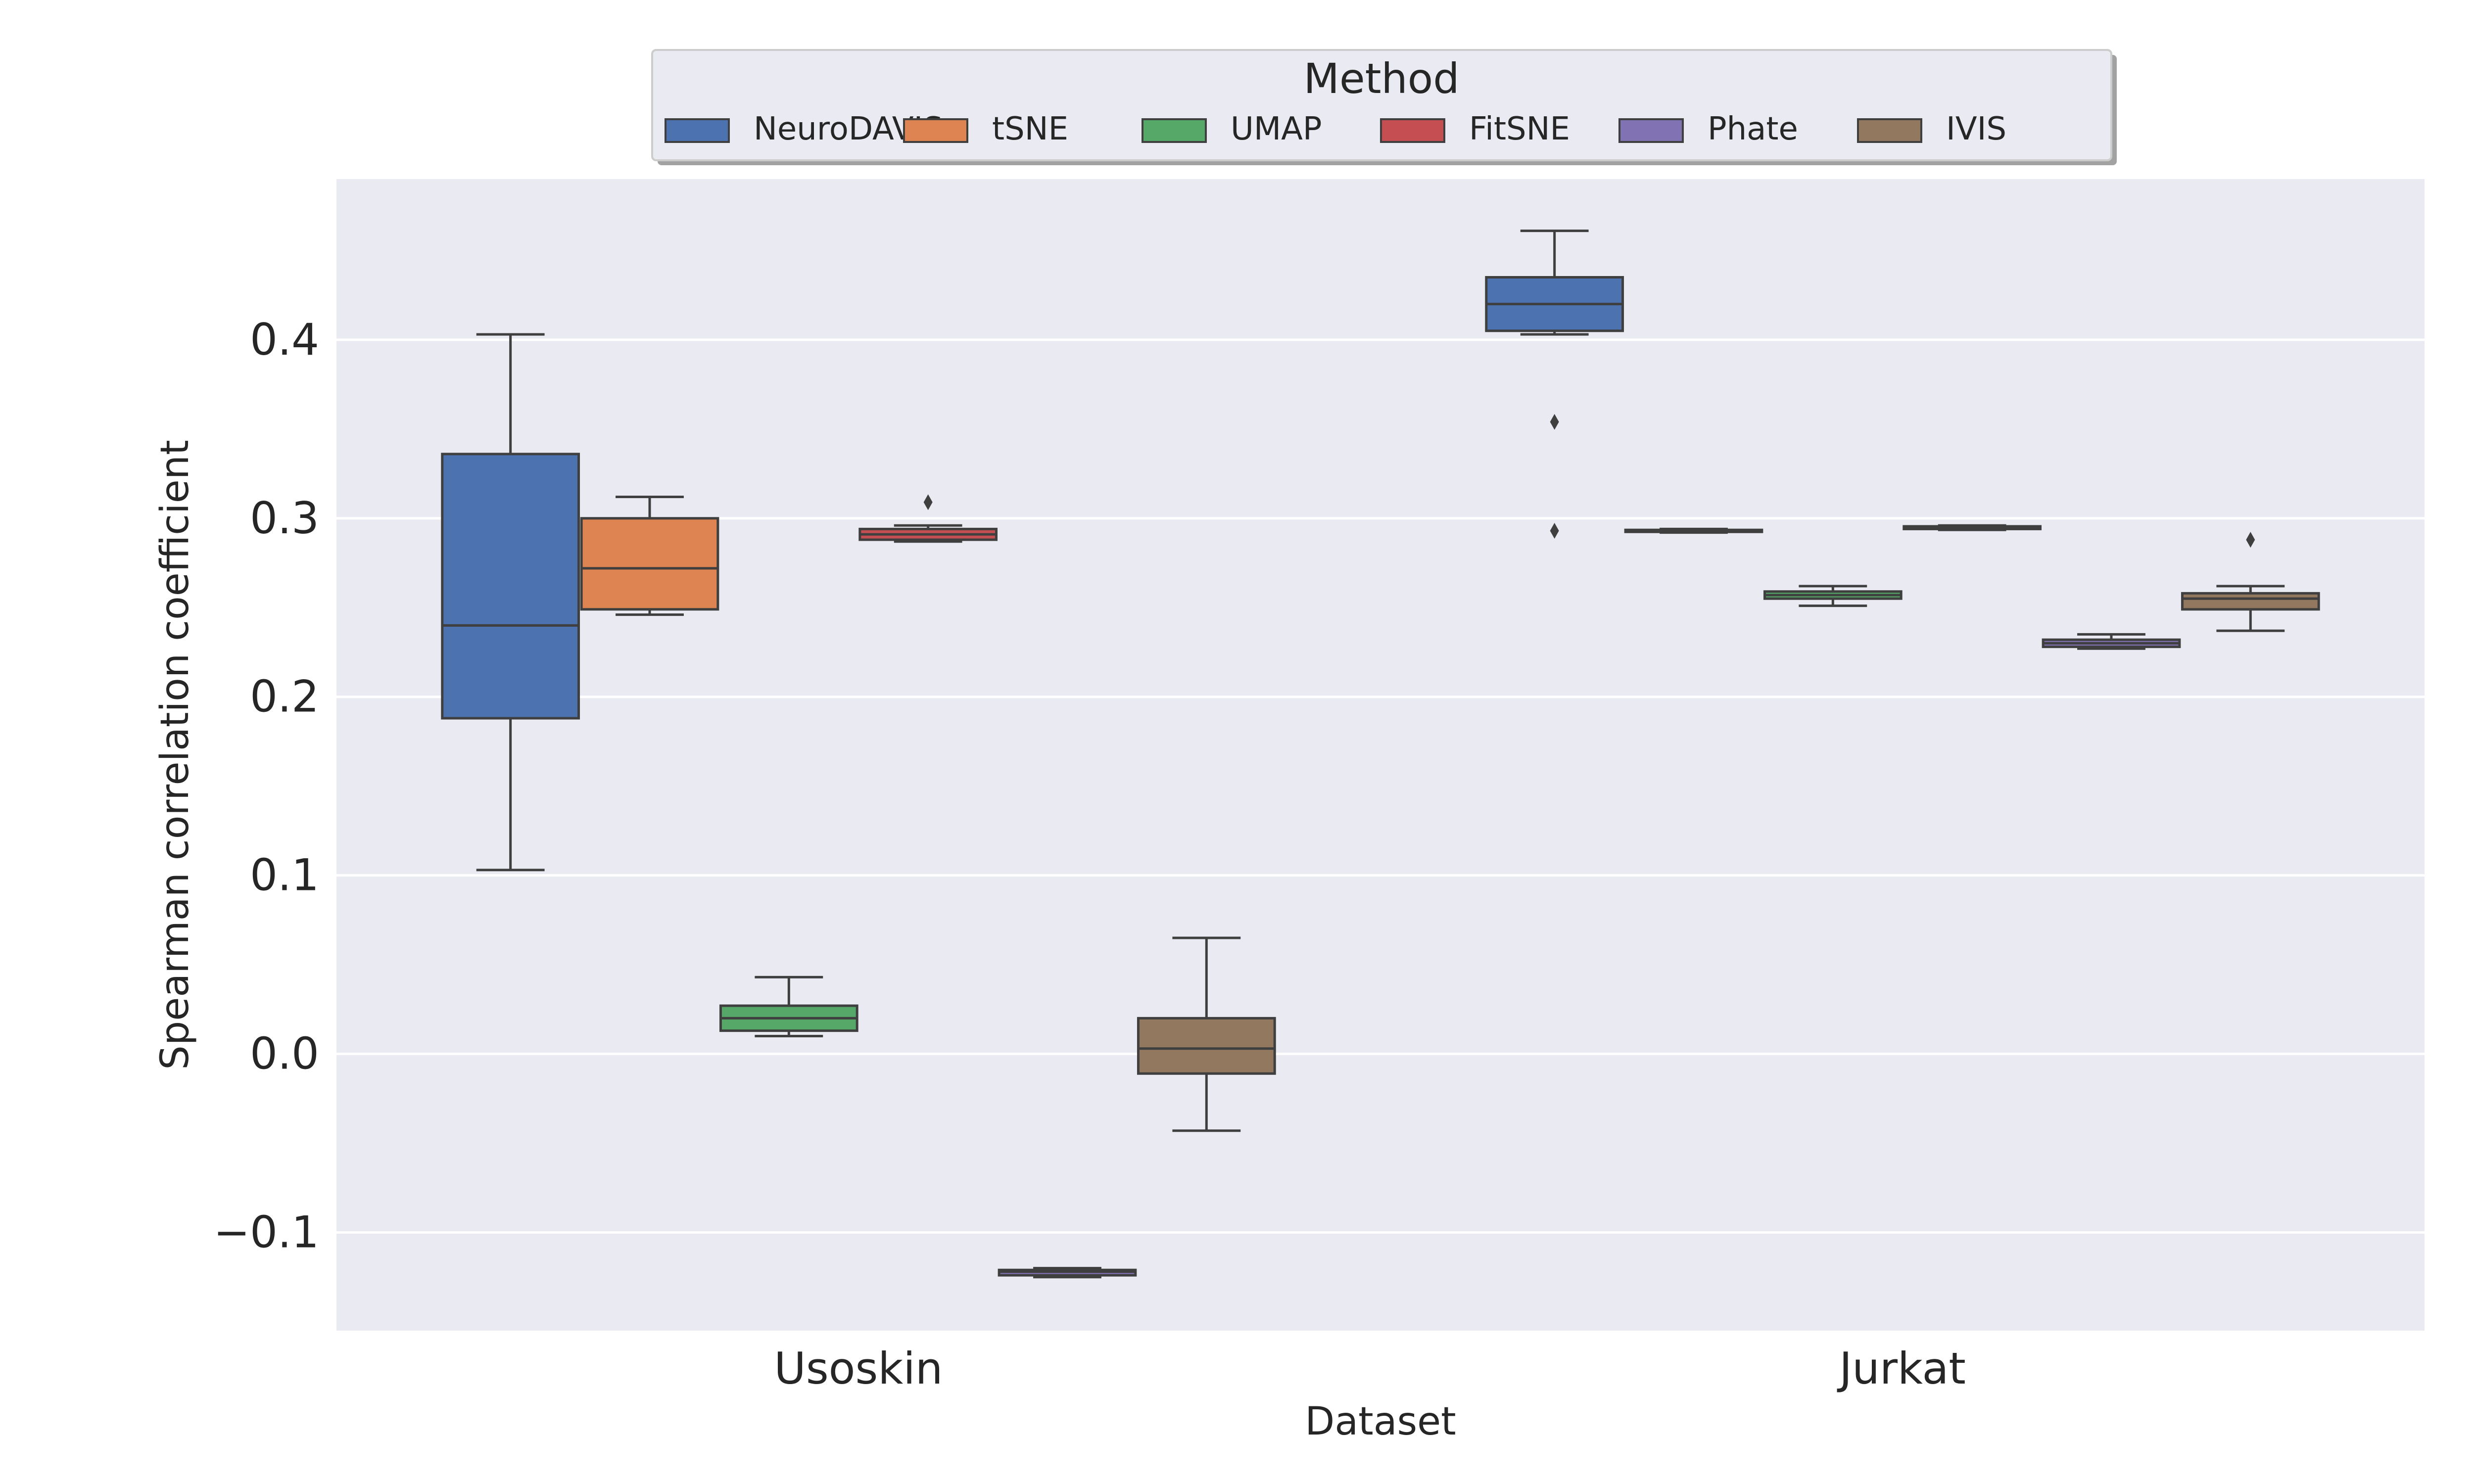  Describe the element at coordinates (1555, 384) in the screenshot. I see `box-neurodavis-jurkat` at that location.